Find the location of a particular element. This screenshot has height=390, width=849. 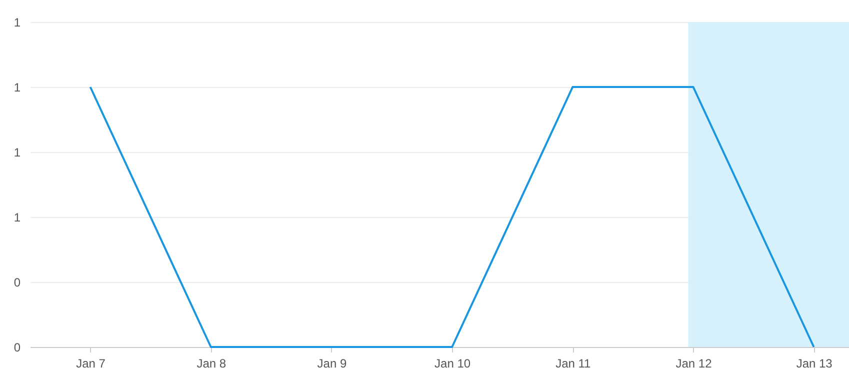

x-tick-label: Jan 13 is located at coordinates (814, 363).